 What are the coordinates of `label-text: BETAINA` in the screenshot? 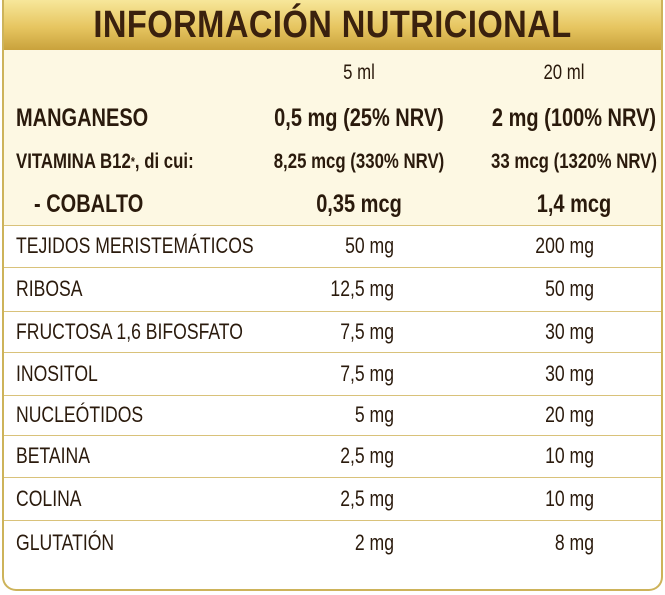 It's located at (53, 455).